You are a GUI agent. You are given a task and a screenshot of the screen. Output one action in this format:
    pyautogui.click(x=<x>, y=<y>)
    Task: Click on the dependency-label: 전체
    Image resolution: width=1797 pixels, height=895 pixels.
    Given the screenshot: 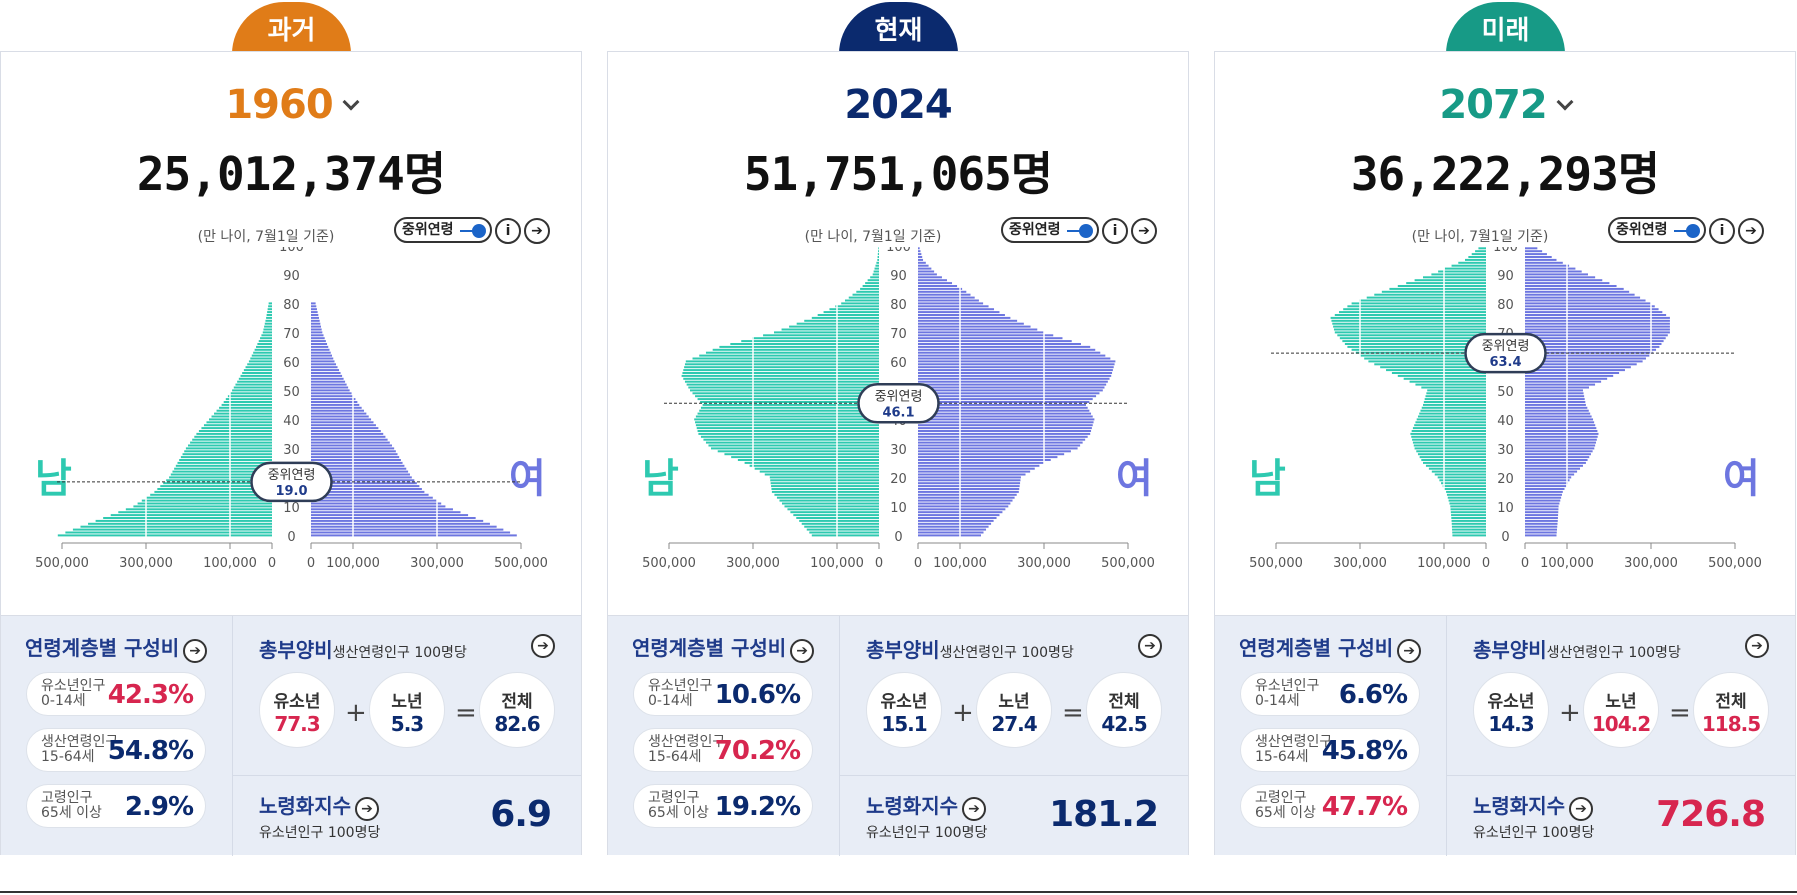 What is the action you would take?
    pyautogui.click(x=1124, y=702)
    